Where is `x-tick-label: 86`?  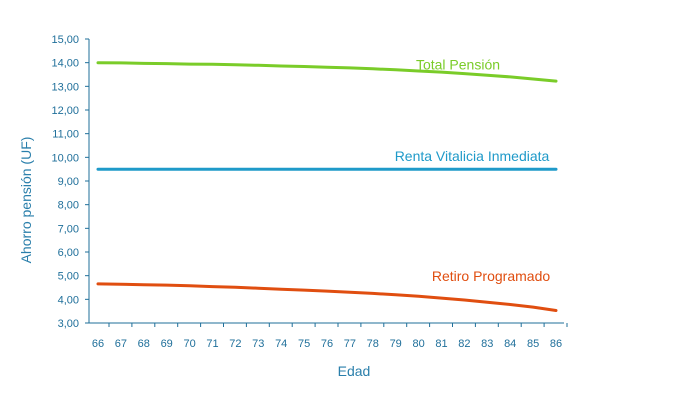
x-tick-label: 86 is located at coordinates (556, 344).